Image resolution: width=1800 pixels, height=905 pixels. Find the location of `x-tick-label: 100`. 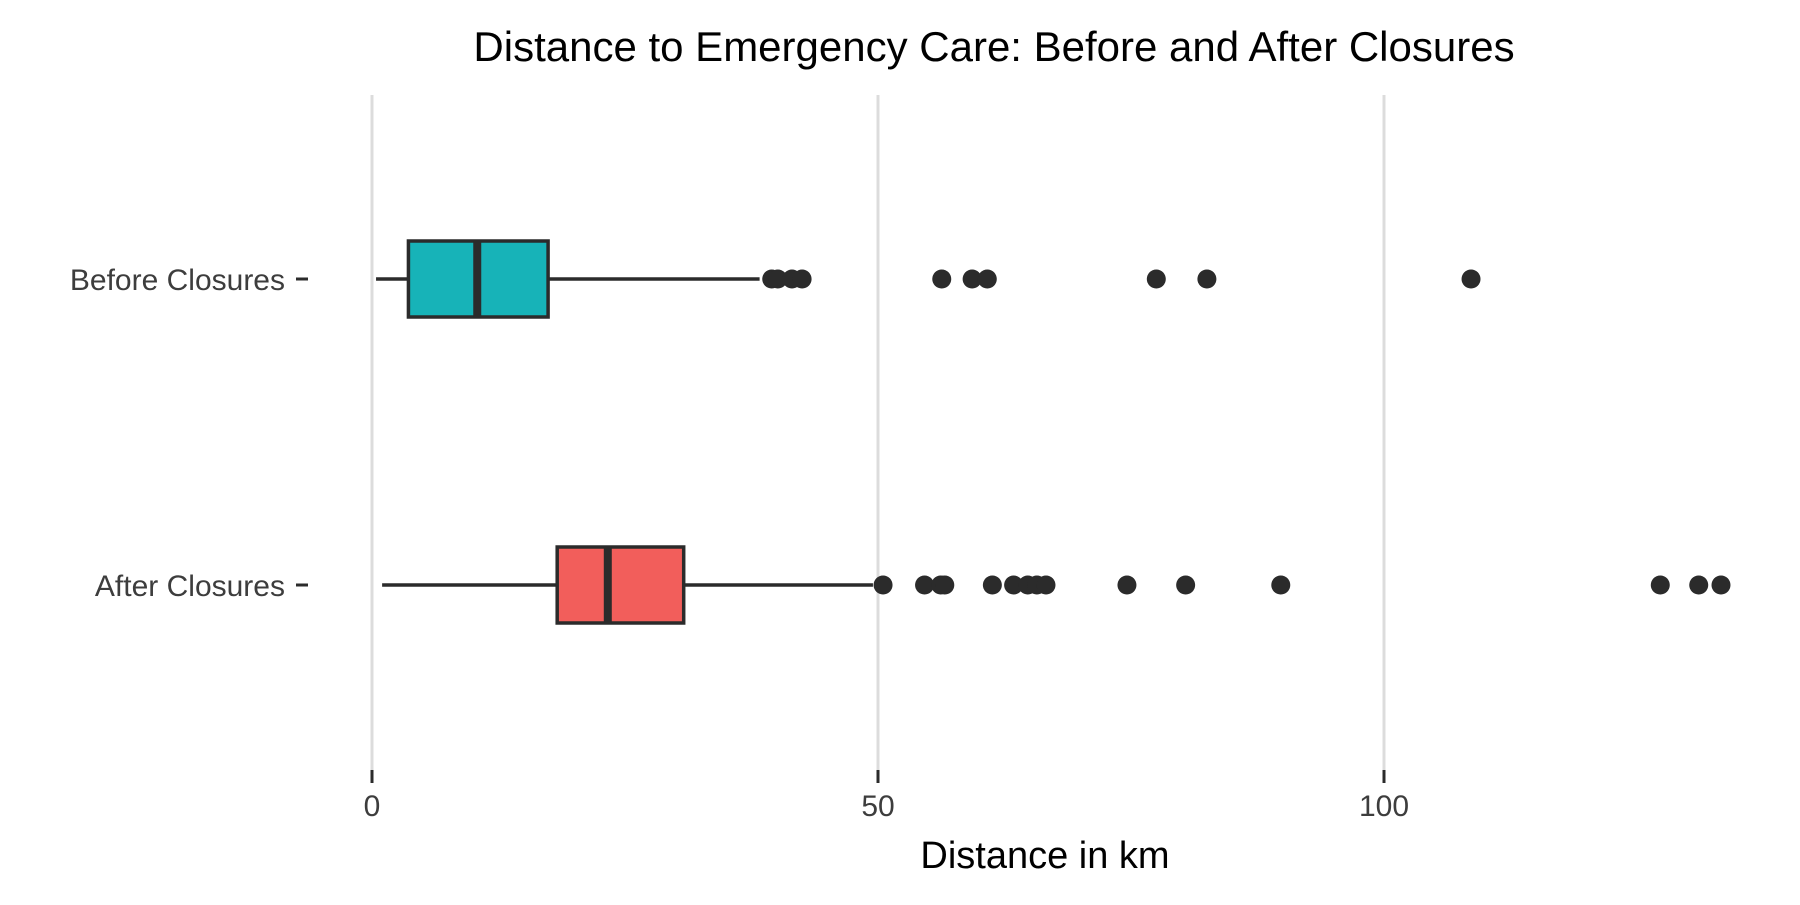

x-tick-label: 100 is located at coordinates (1384, 806).